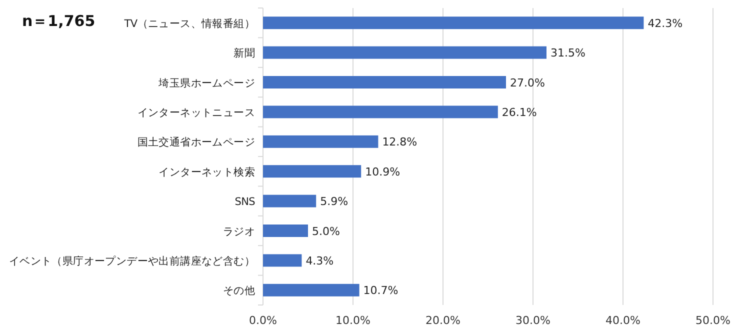  What do you see at coordinates (326, 231) in the screenshot?
I see `data-label: 5.0%` at bounding box center [326, 231].